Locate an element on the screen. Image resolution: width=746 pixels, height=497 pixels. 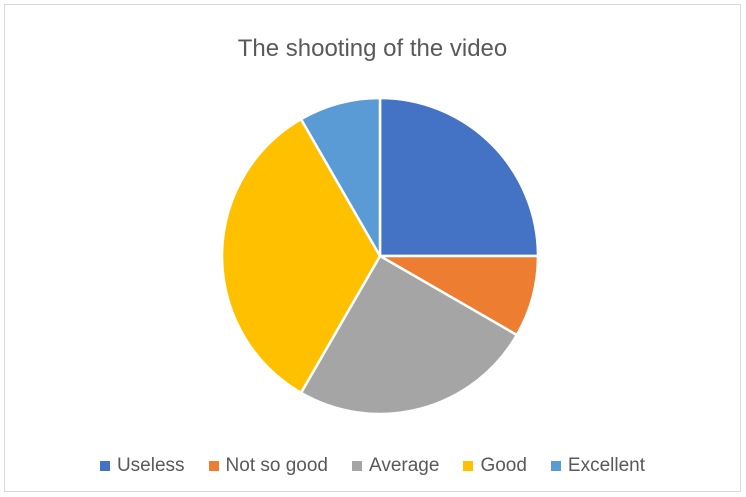
legend-item-not-so-good: Not so good is located at coordinates (268, 466).